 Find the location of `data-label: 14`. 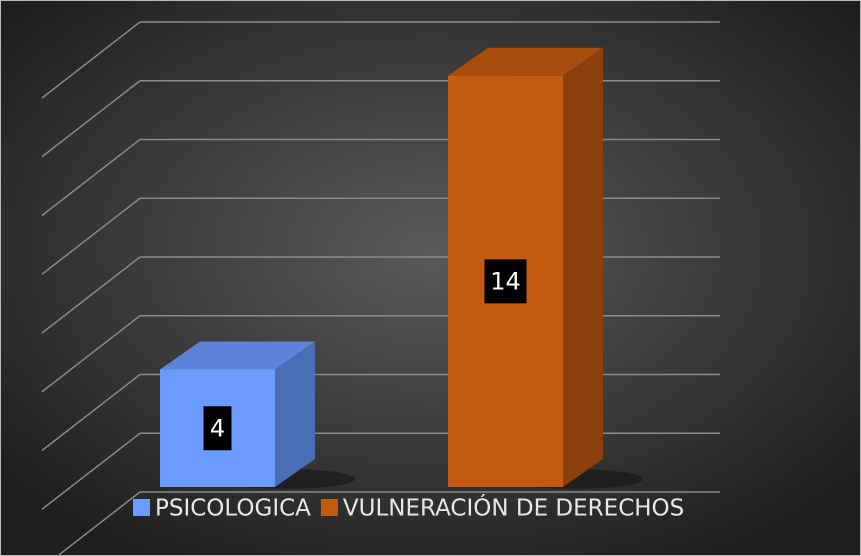

data-label: 14 is located at coordinates (505, 281).